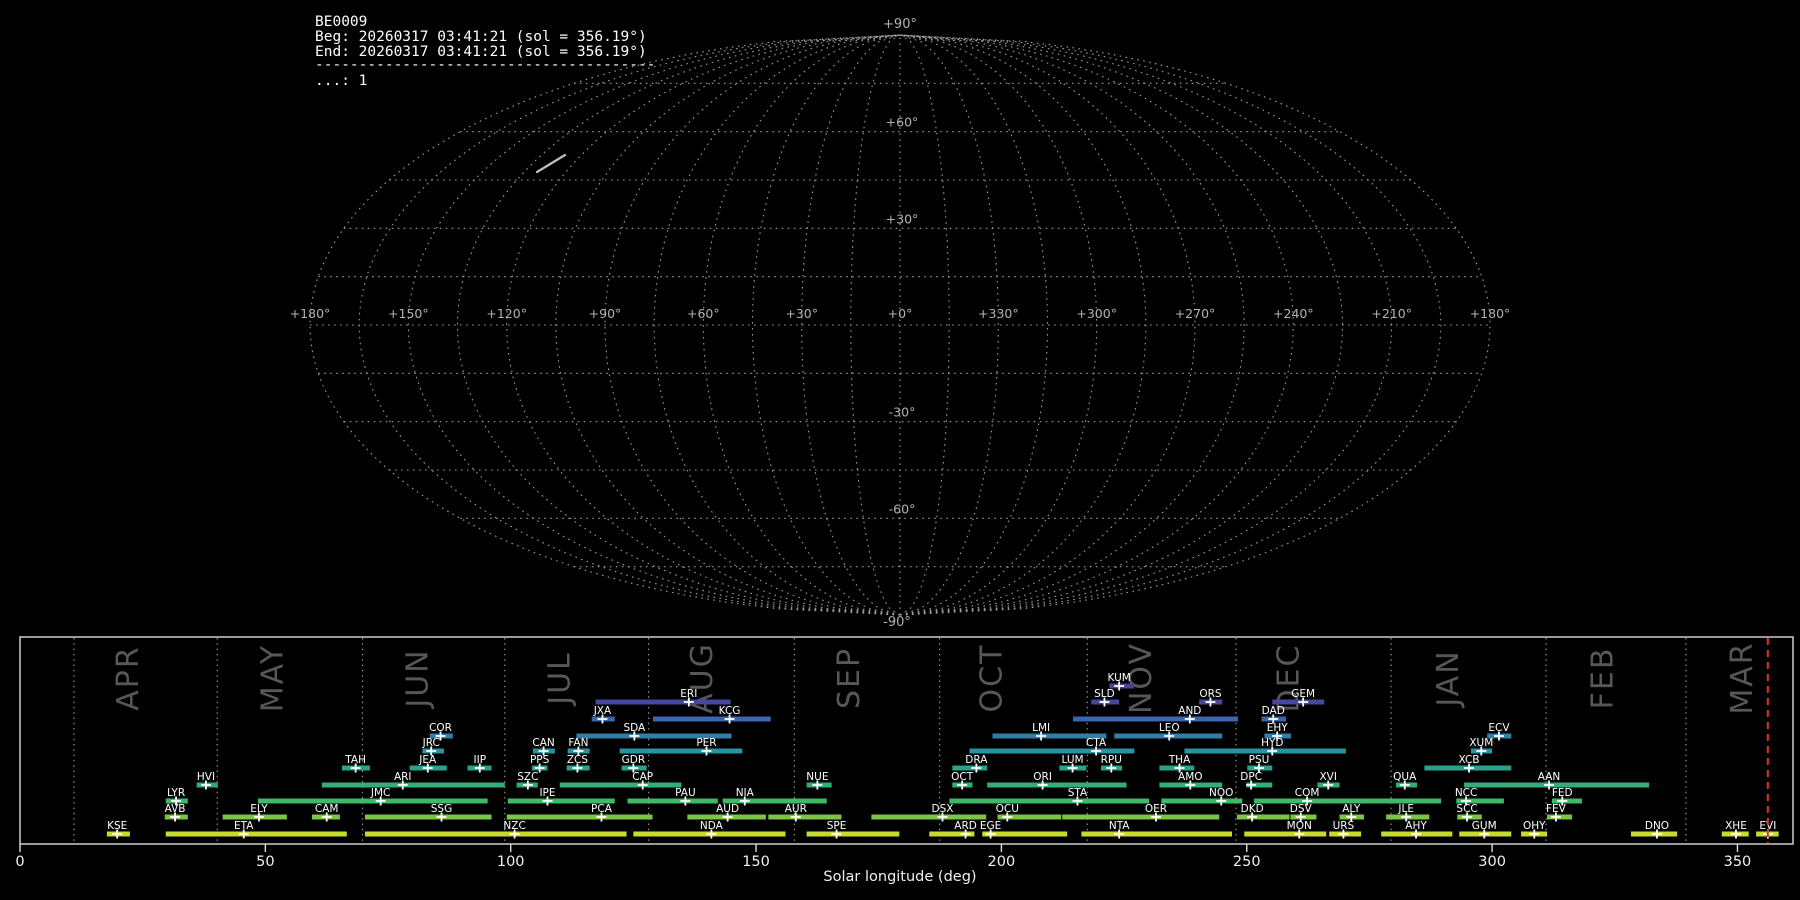 This screenshot has width=1800, height=900. I want to click on shower-label-SZC: SZC, so click(527, 777).